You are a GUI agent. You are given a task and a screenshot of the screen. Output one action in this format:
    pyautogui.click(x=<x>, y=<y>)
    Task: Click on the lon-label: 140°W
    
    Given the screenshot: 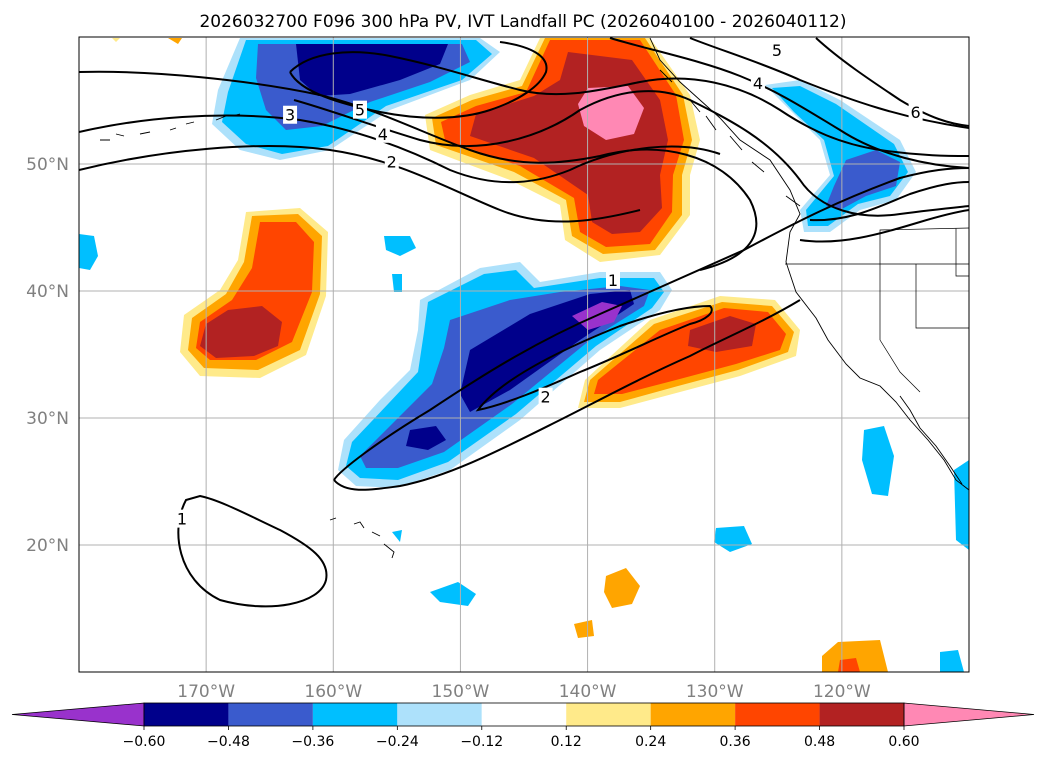 What is the action you would take?
    pyautogui.click(x=588, y=692)
    